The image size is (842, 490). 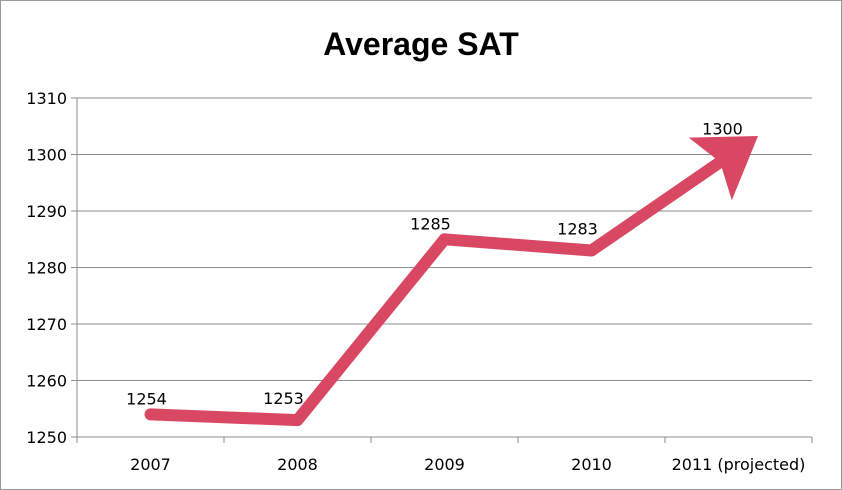 What do you see at coordinates (430, 223) in the screenshot?
I see `data-label: 1285` at bounding box center [430, 223].